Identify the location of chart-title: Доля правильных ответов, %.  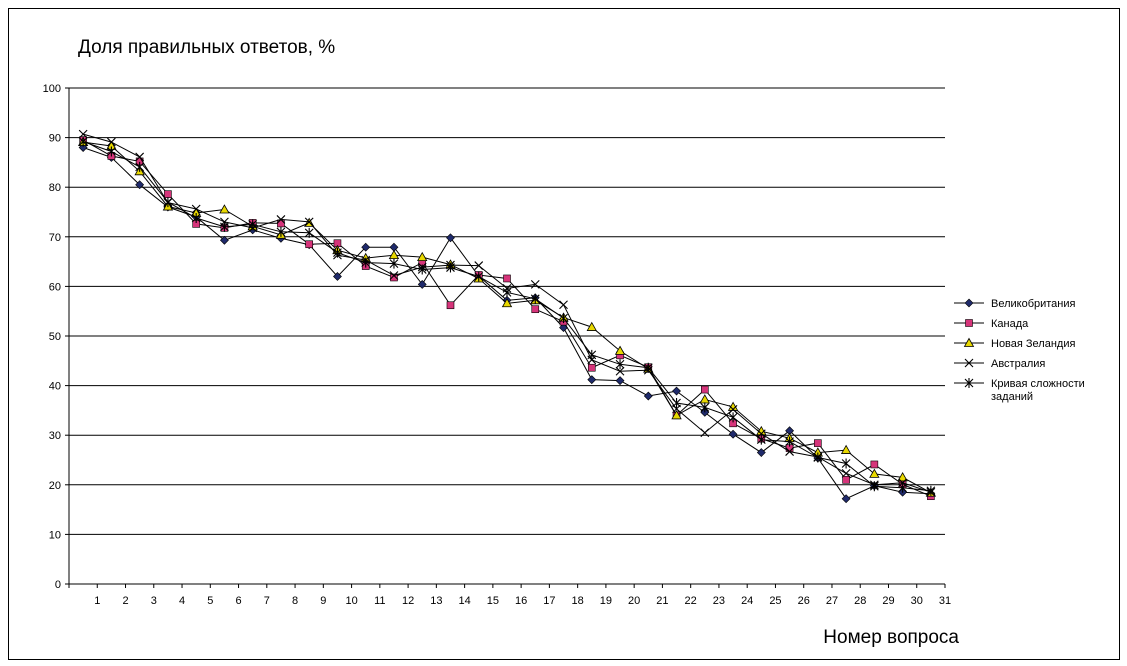
(206, 47).